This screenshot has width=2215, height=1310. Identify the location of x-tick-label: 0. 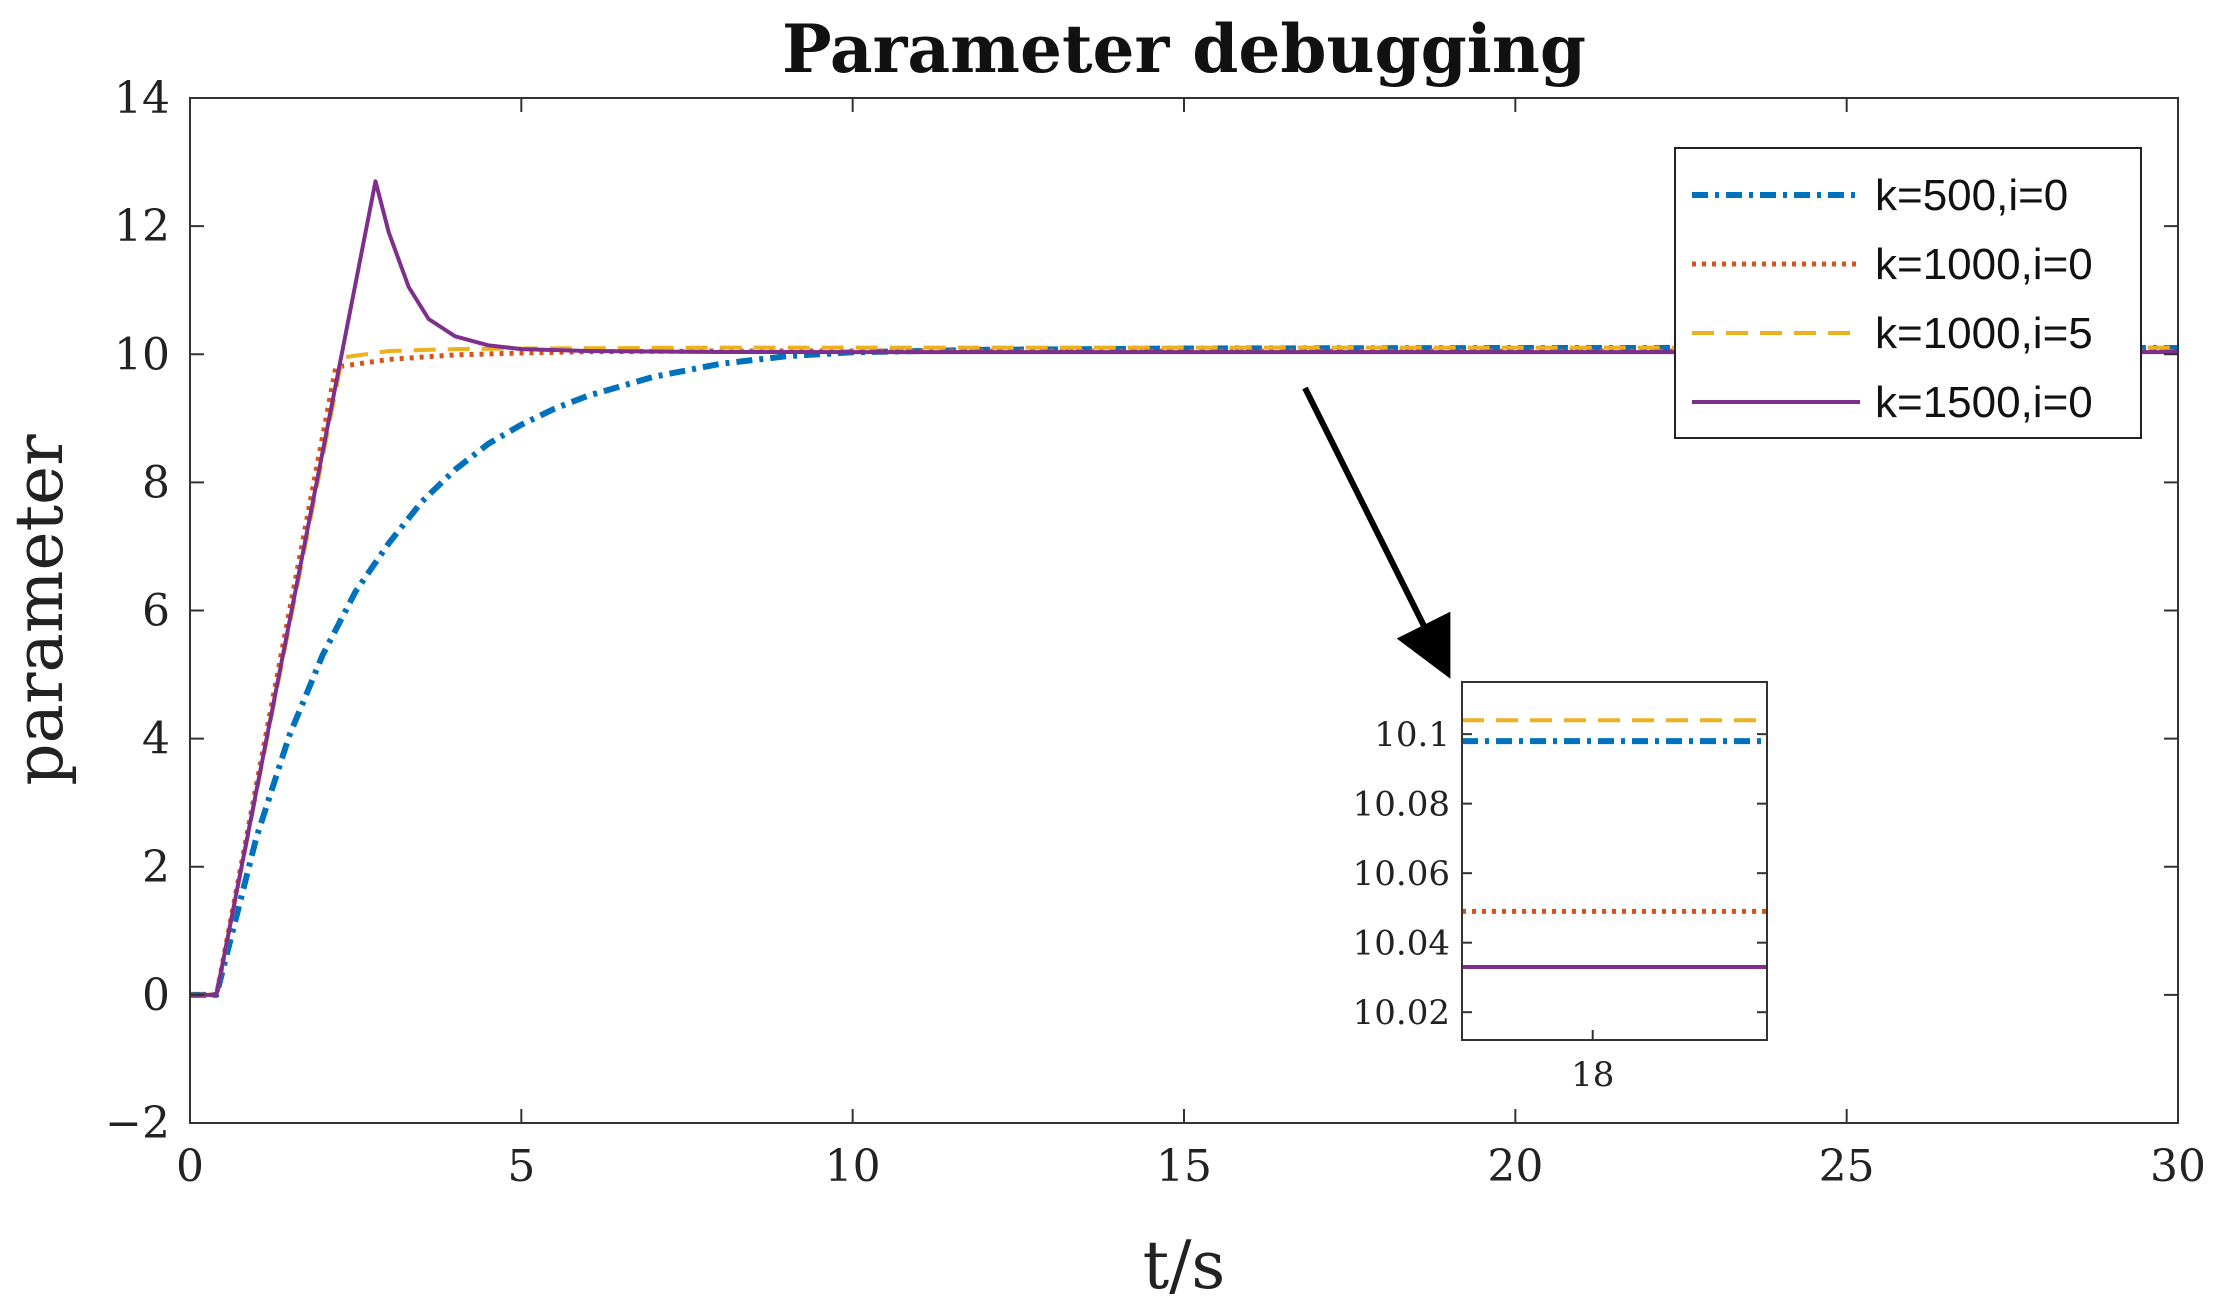
(190, 1166).